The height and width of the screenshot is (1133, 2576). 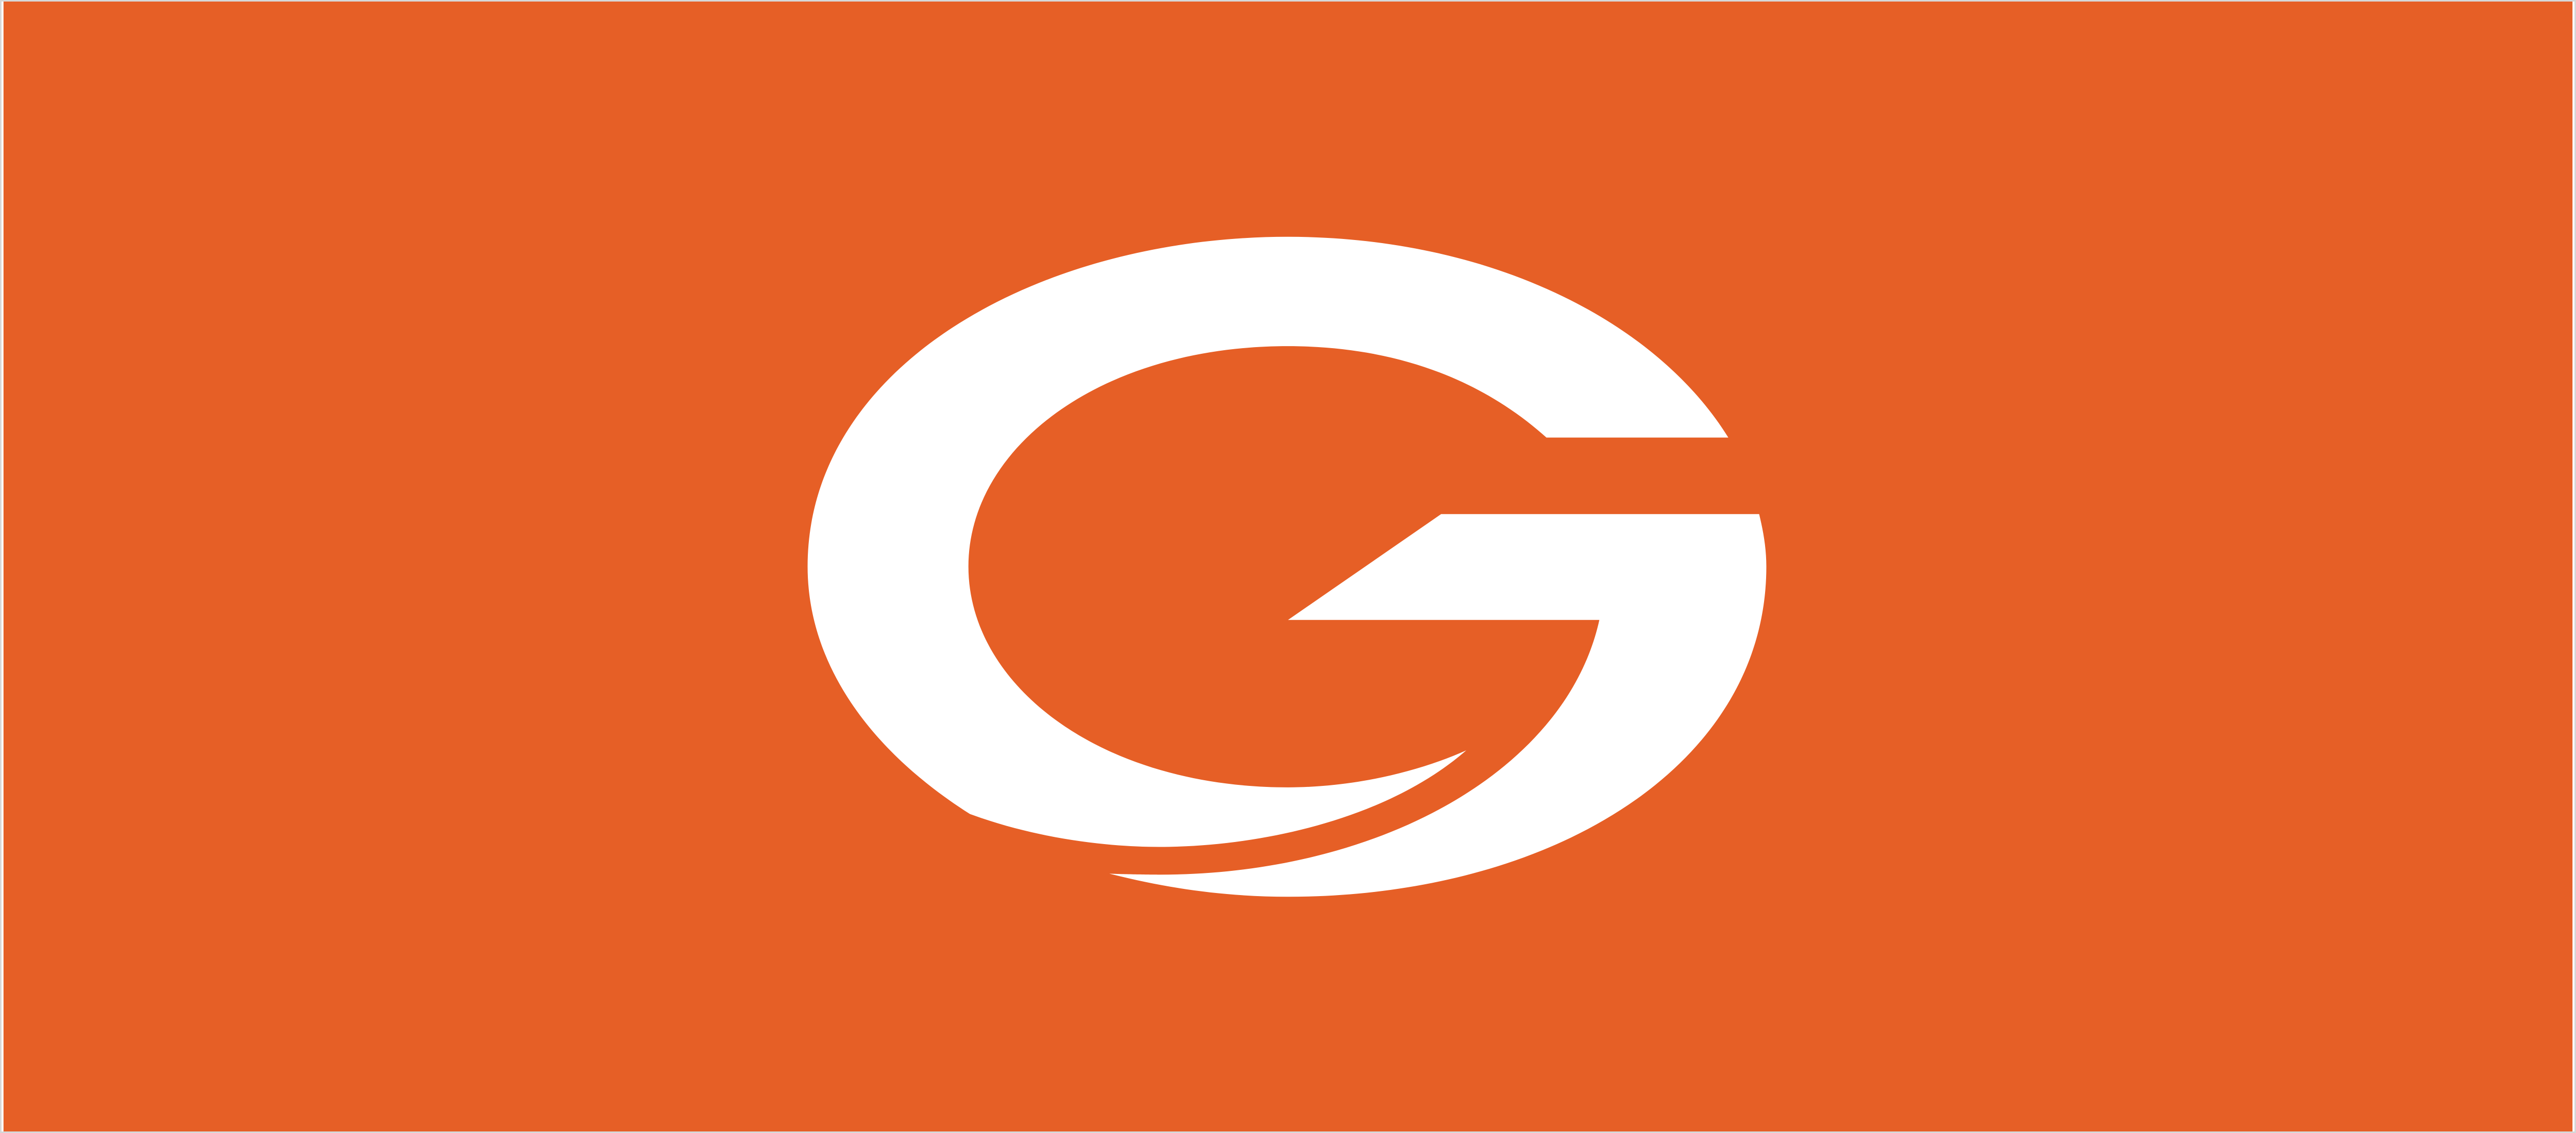 I want to click on g-logo-lower-swoosh, so click(x=1438, y=705).